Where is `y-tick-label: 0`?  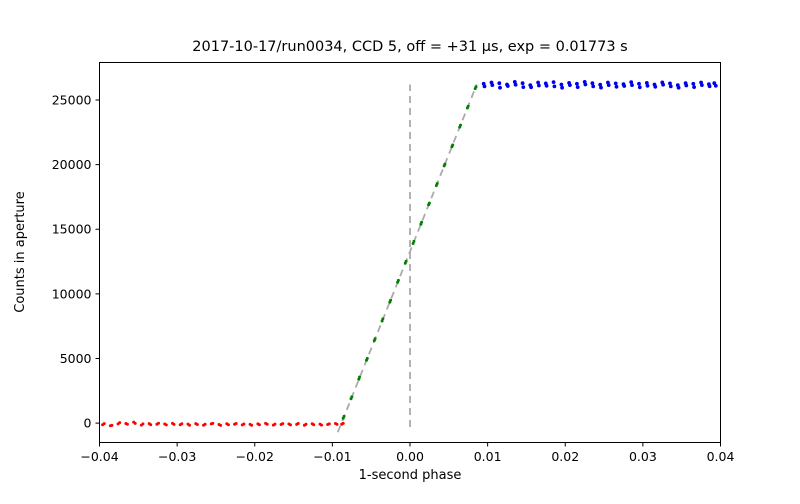
y-tick-label: 0 is located at coordinates (88, 423).